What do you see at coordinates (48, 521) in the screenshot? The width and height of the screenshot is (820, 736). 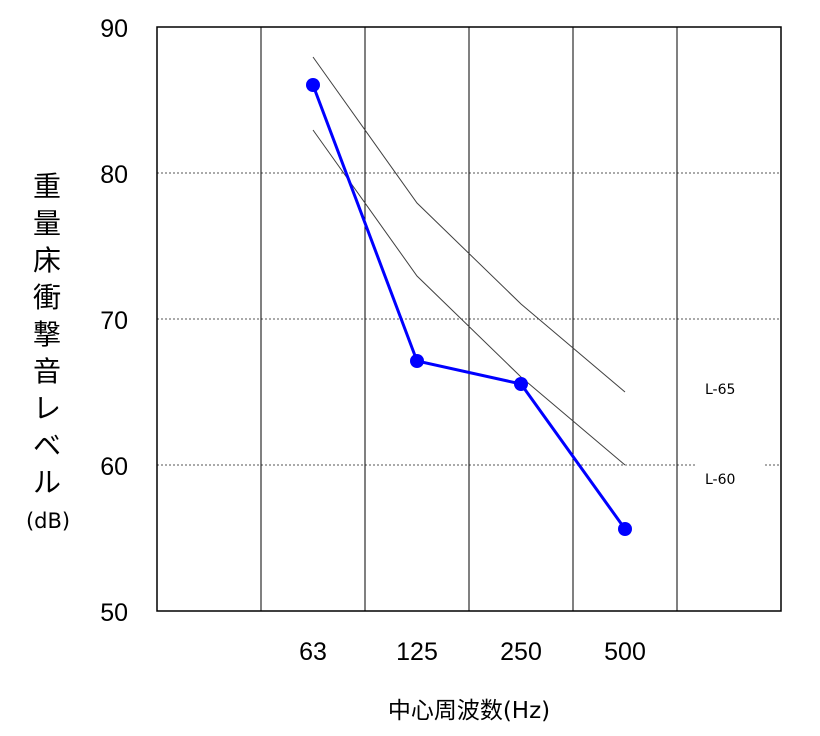 I see `y-axis-unit: (dB)` at bounding box center [48, 521].